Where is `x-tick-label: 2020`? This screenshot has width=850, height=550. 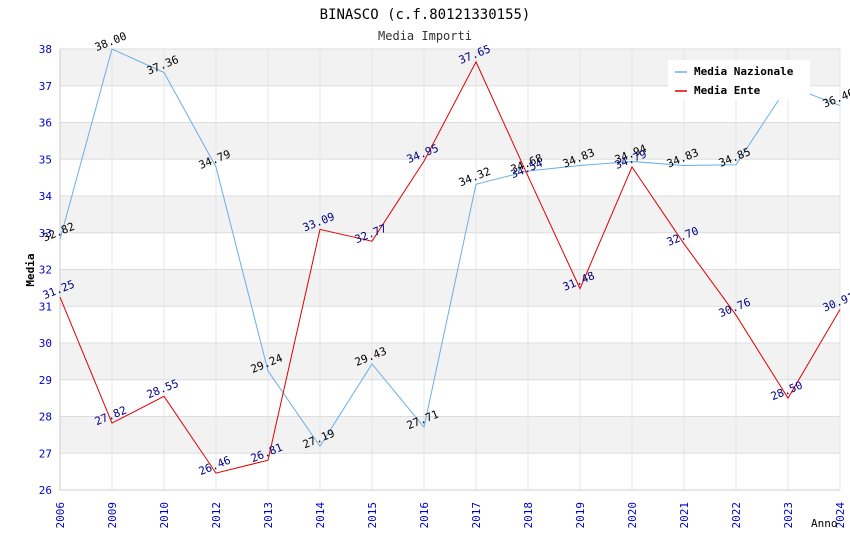
x-tick-label: 2020 is located at coordinates (632, 515).